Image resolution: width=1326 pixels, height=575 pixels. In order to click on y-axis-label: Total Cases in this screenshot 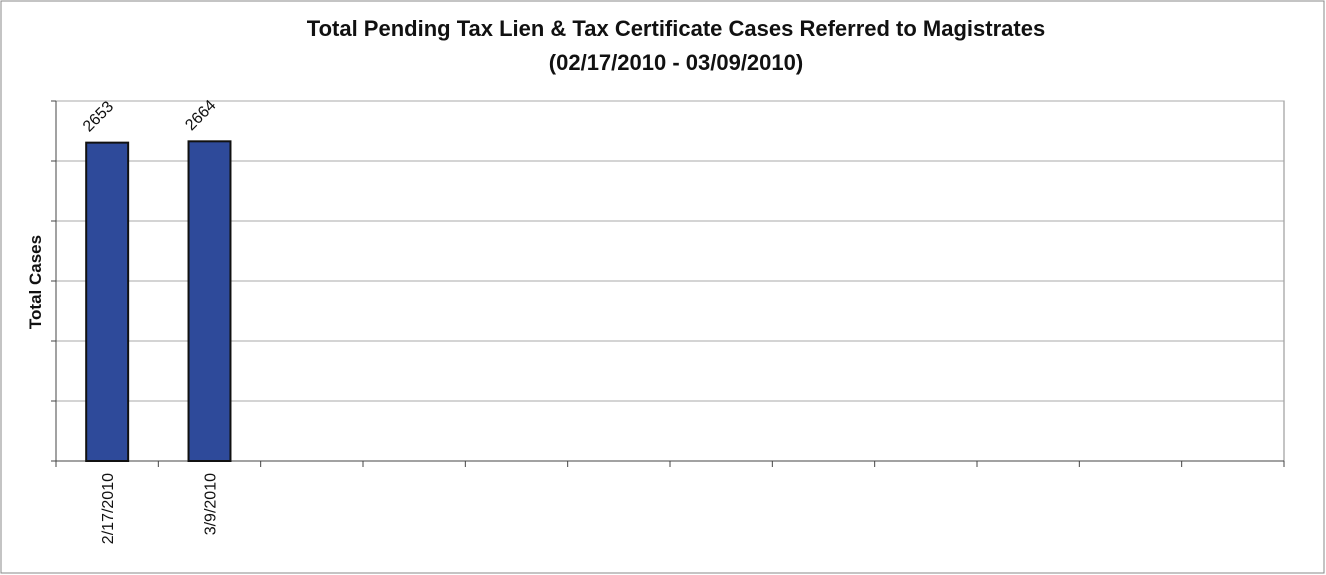, I will do `click(35, 282)`.